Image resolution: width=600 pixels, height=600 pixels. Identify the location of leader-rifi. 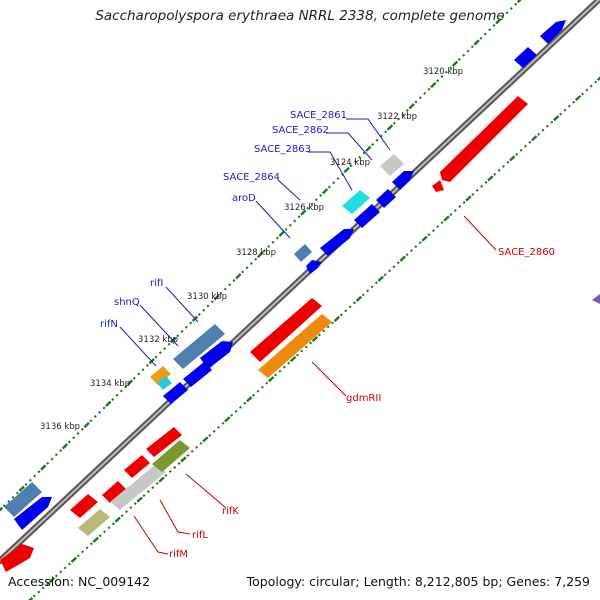
(182, 304).